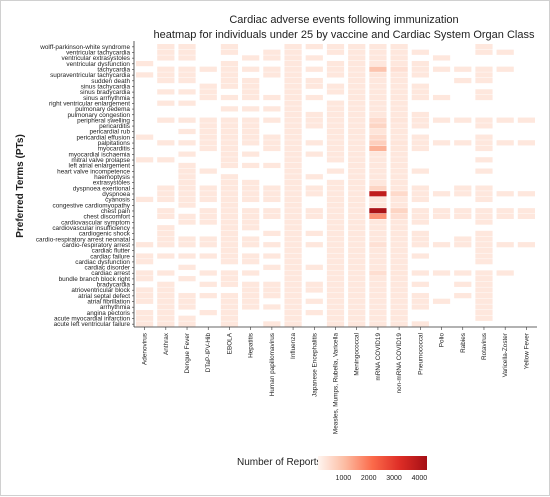 The image size is (550, 497). What do you see at coordinates (115, 307) in the screenshot?
I see `y-tick-label: arrhythmia` at bounding box center [115, 307].